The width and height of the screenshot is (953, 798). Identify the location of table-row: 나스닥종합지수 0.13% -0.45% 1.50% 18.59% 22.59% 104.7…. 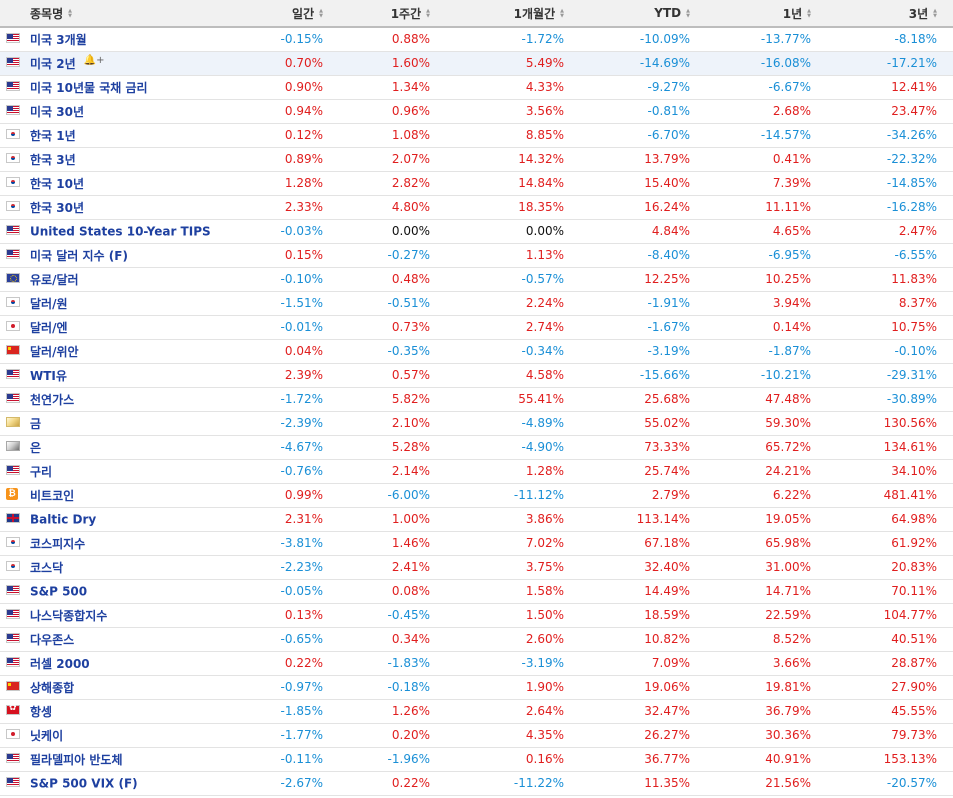
(476, 615).